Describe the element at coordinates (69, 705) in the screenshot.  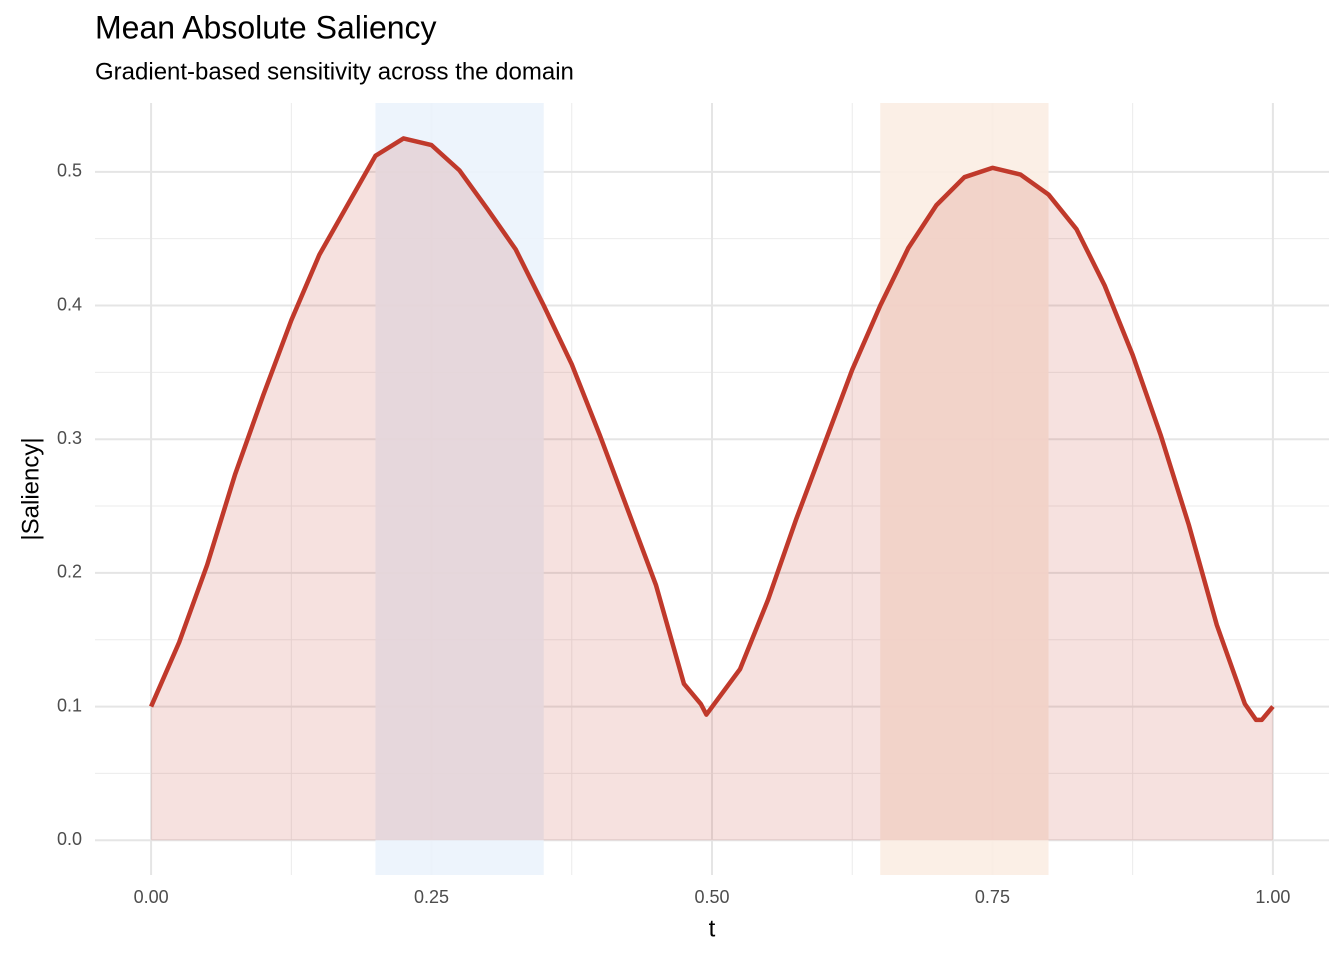
I see `y-tick-label: 0.1` at that location.